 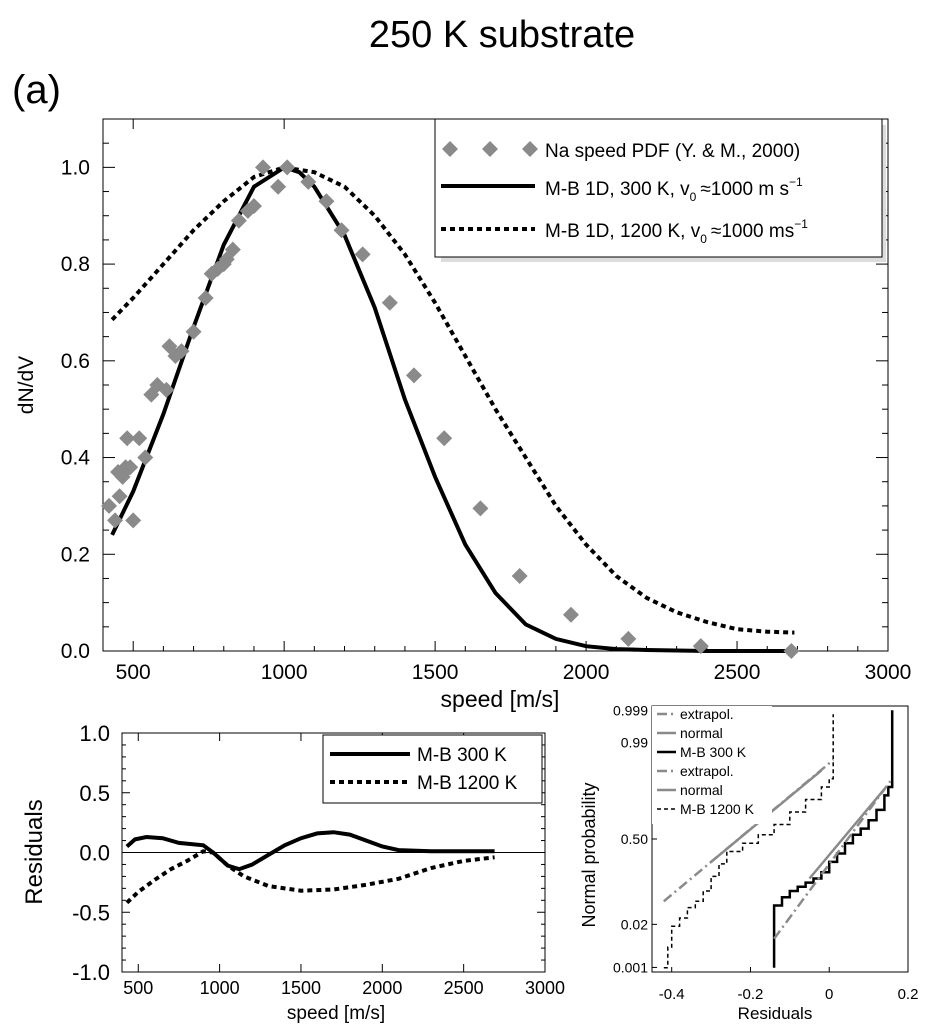 What do you see at coordinates (220, 988) in the screenshot?
I see `residuals-x-tick-label: 1000` at bounding box center [220, 988].